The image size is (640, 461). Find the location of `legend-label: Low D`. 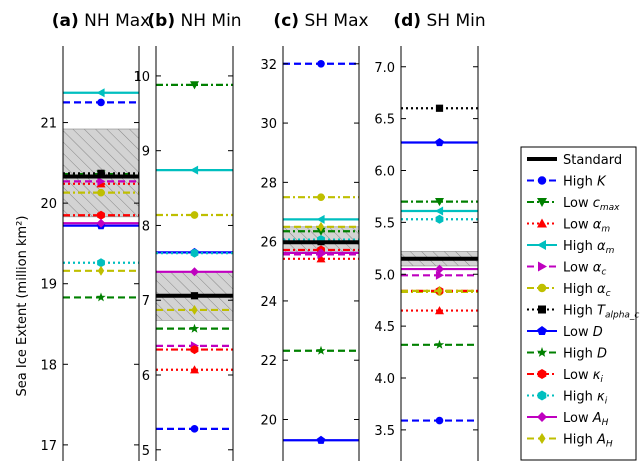

legend-label: Low D is located at coordinates (583, 332).